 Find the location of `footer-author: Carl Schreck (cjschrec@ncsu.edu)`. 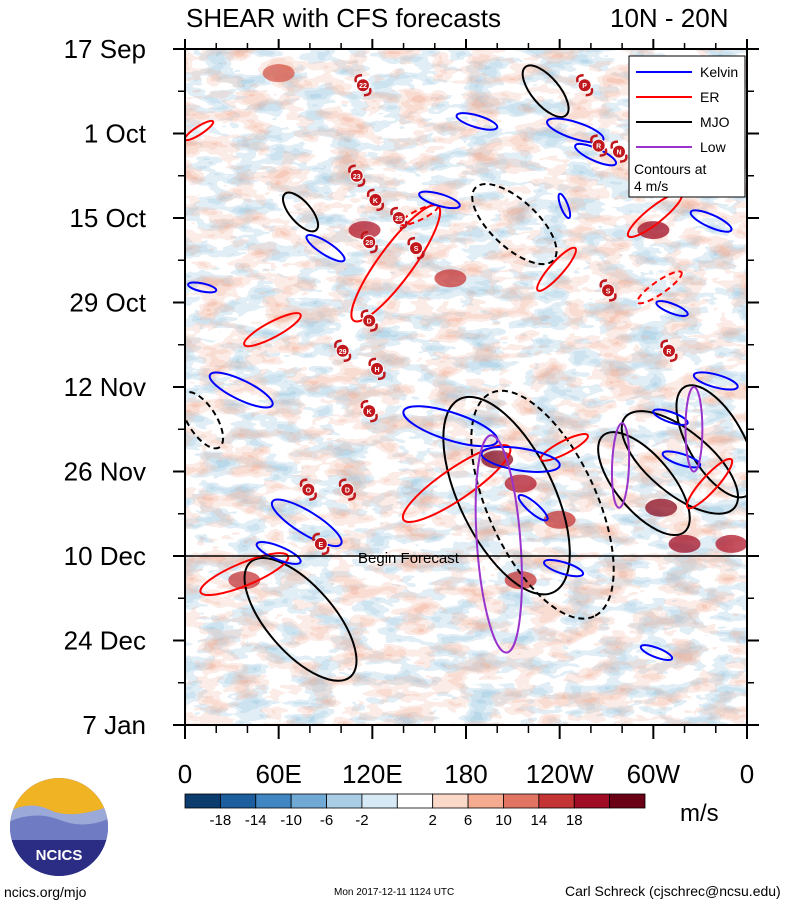

footer-author: Carl Schreck (cjschrec@ncsu.edu) is located at coordinates (673, 891).